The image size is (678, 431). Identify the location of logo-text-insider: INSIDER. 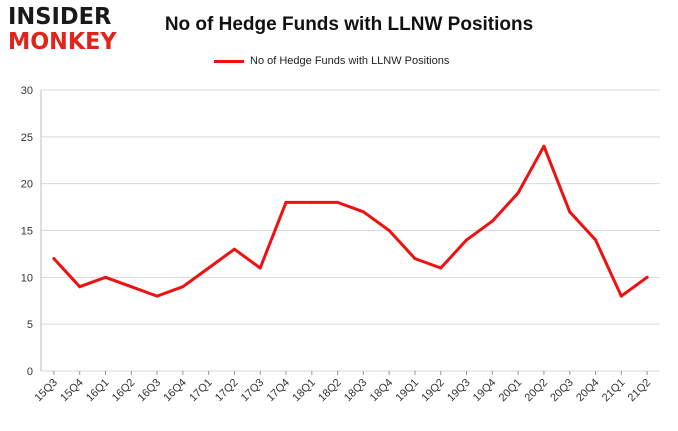
(60, 17).